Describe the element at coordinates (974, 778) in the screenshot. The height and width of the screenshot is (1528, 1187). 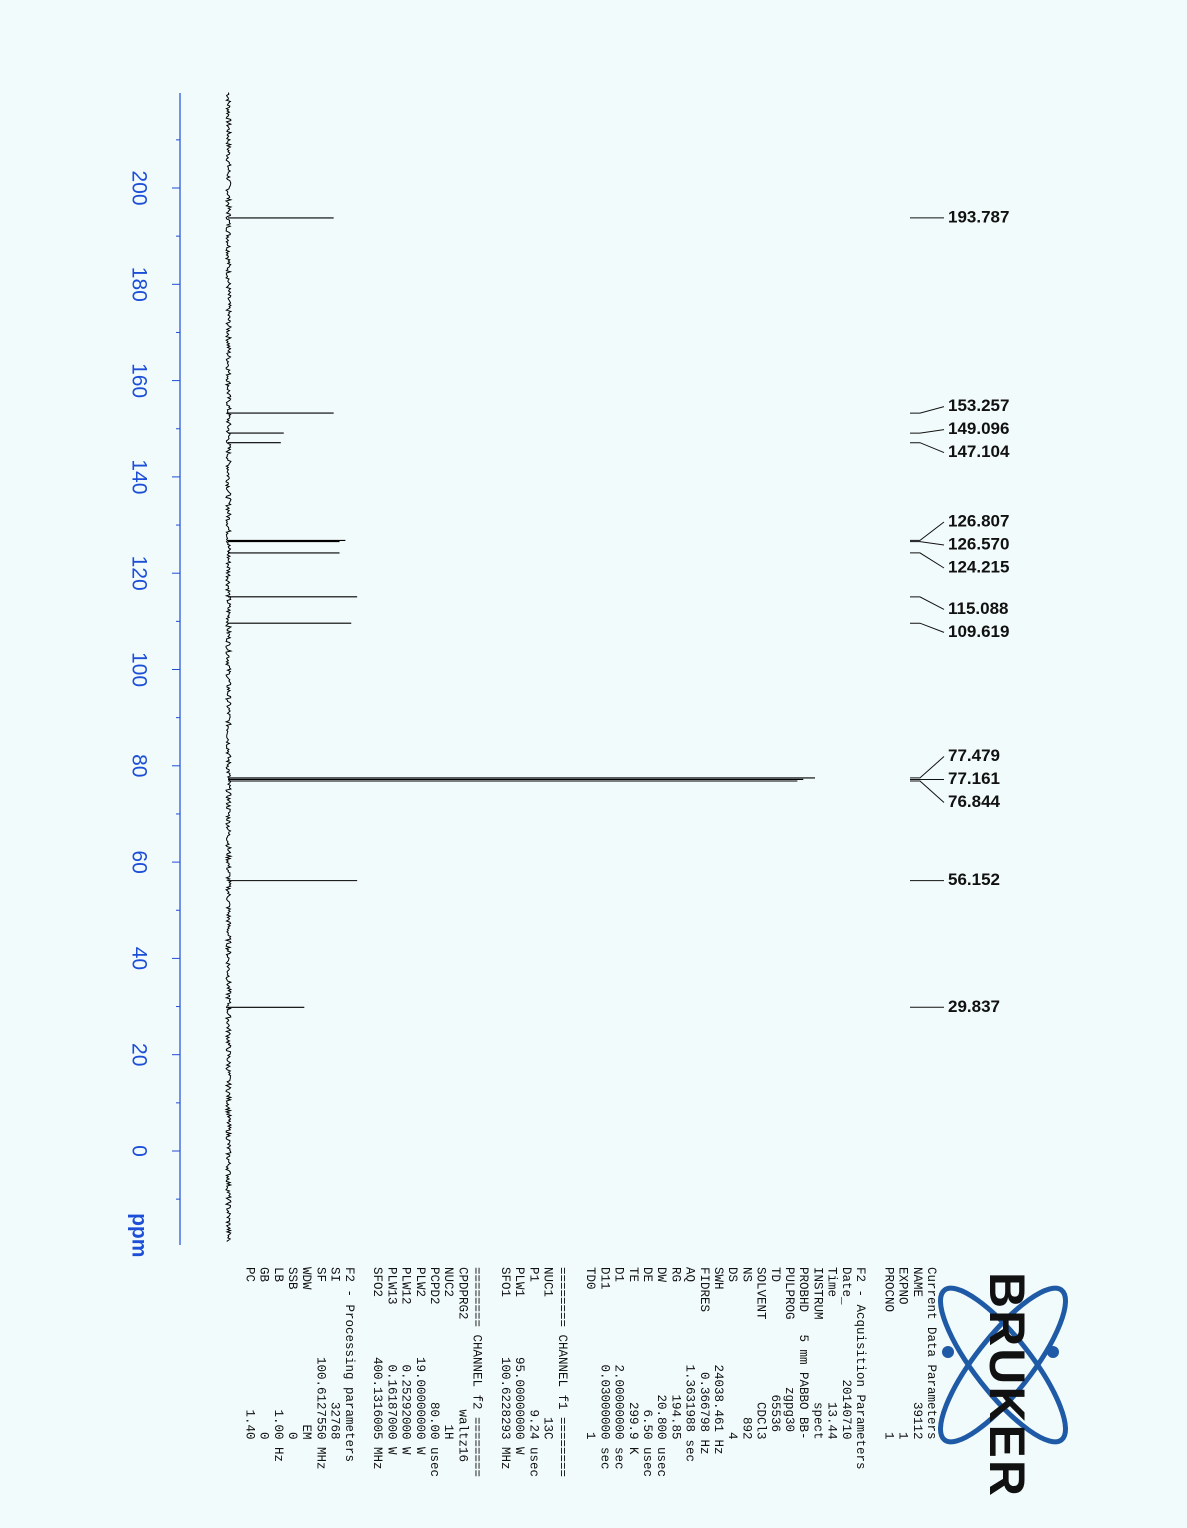
I see `peak-label: 77.161` at that location.